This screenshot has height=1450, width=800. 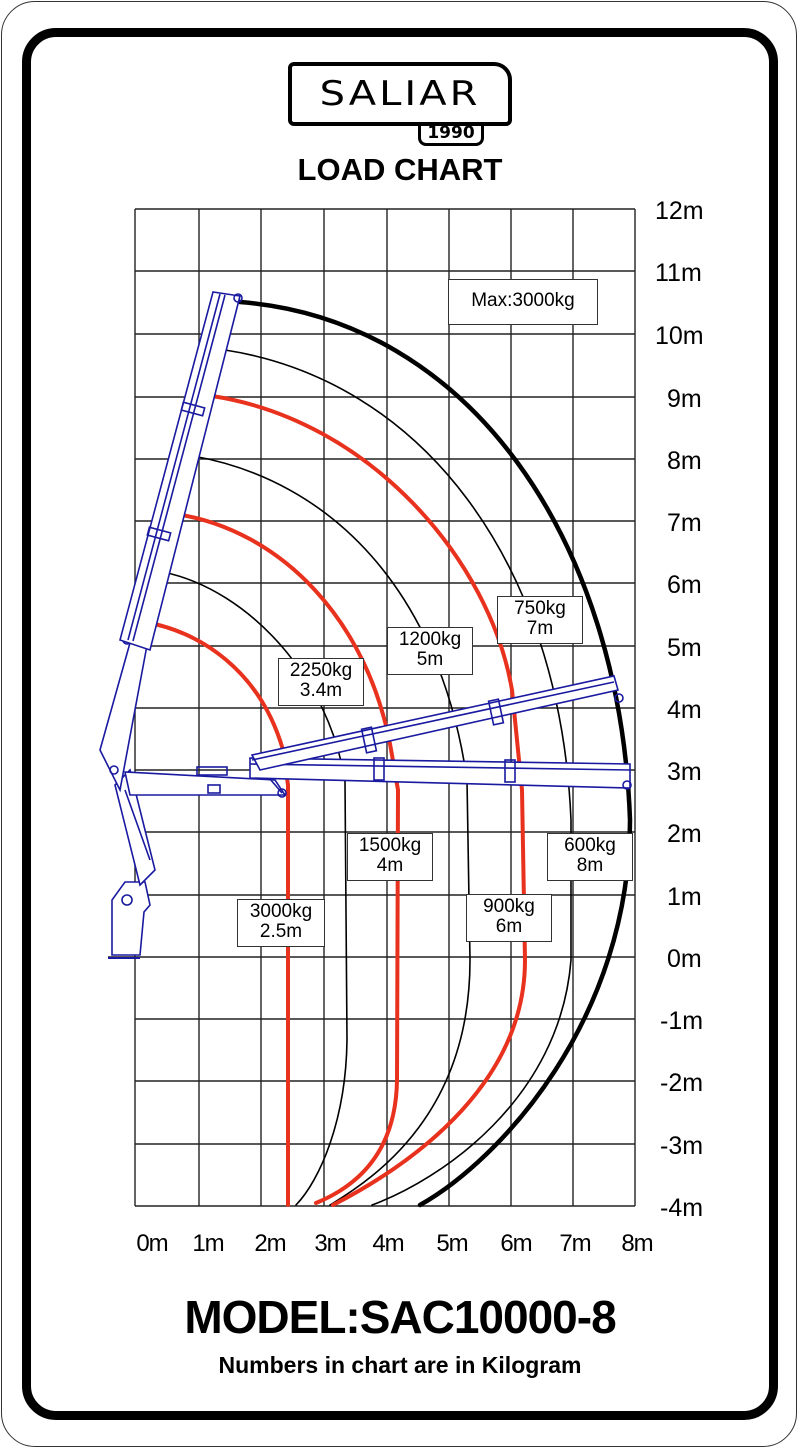 I want to click on chart-title: LOAD CHART, so click(x=400, y=169).